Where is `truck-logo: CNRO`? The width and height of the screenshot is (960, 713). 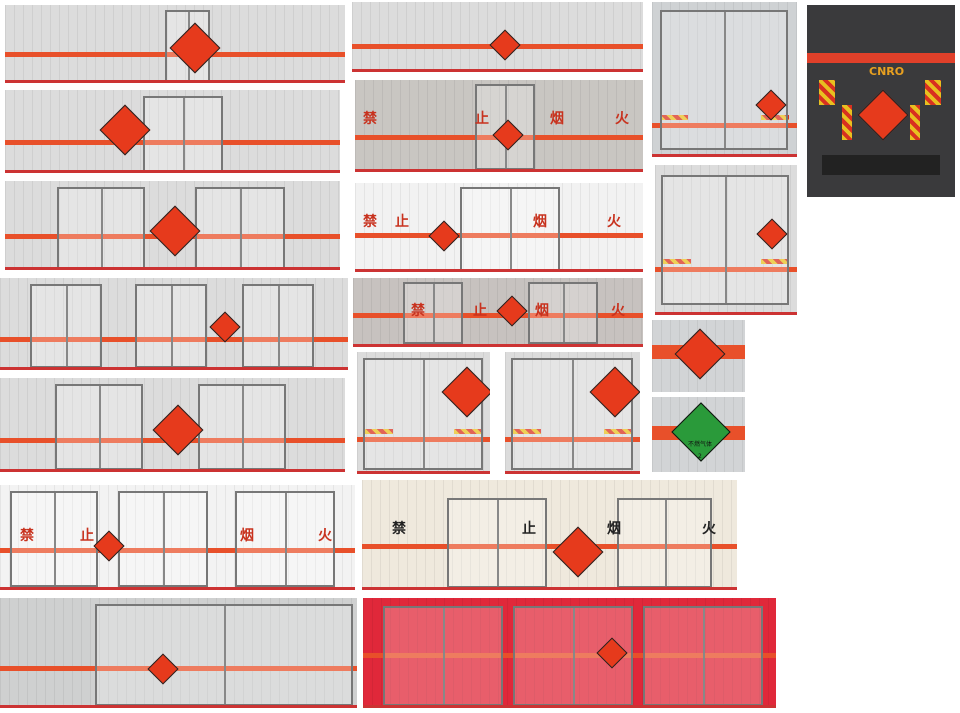 truck-logo: CNRO is located at coordinates (887, 71).